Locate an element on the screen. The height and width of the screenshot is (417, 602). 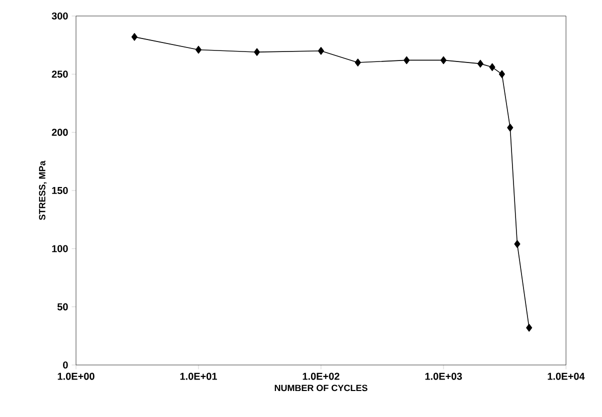
x-tick-label: 1.0E+04 is located at coordinates (566, 376).